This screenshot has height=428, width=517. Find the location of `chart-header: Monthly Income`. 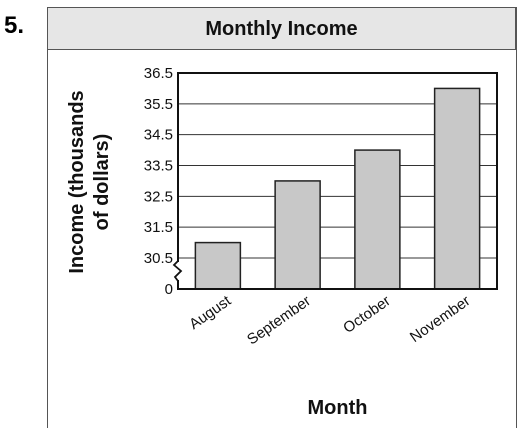

chart-header: Monthly Income is located at coordinates (281, 28).